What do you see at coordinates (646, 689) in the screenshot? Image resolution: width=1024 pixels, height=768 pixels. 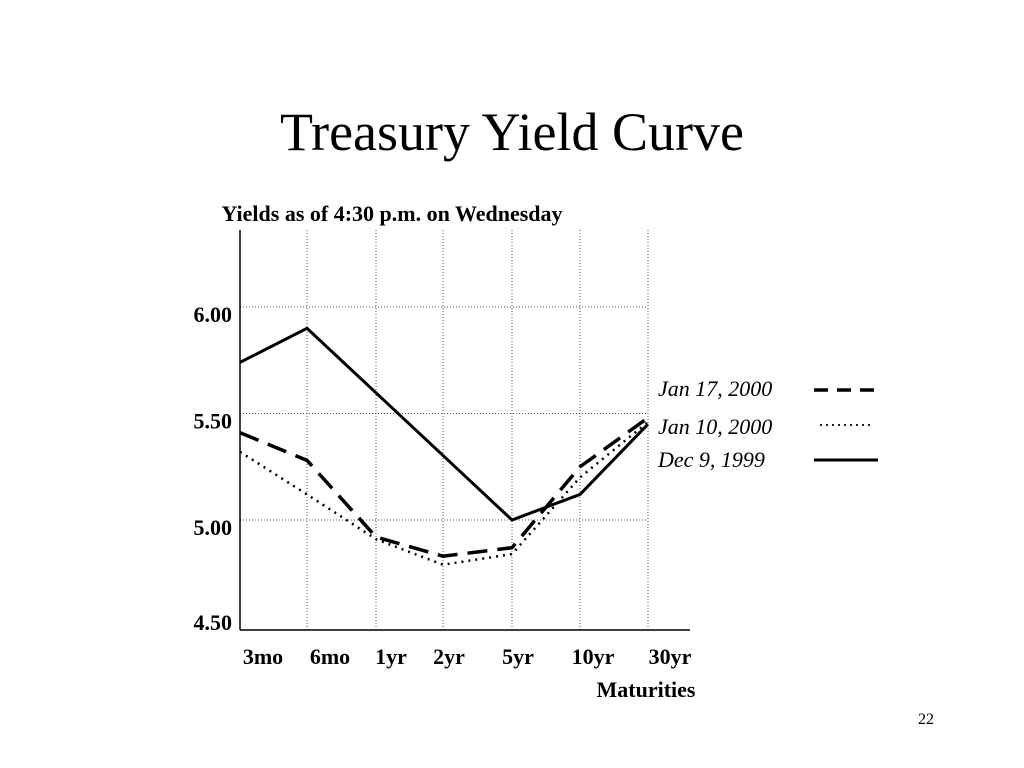 I see `x-axis-label: Maturities` at bounding box center [646, 689].